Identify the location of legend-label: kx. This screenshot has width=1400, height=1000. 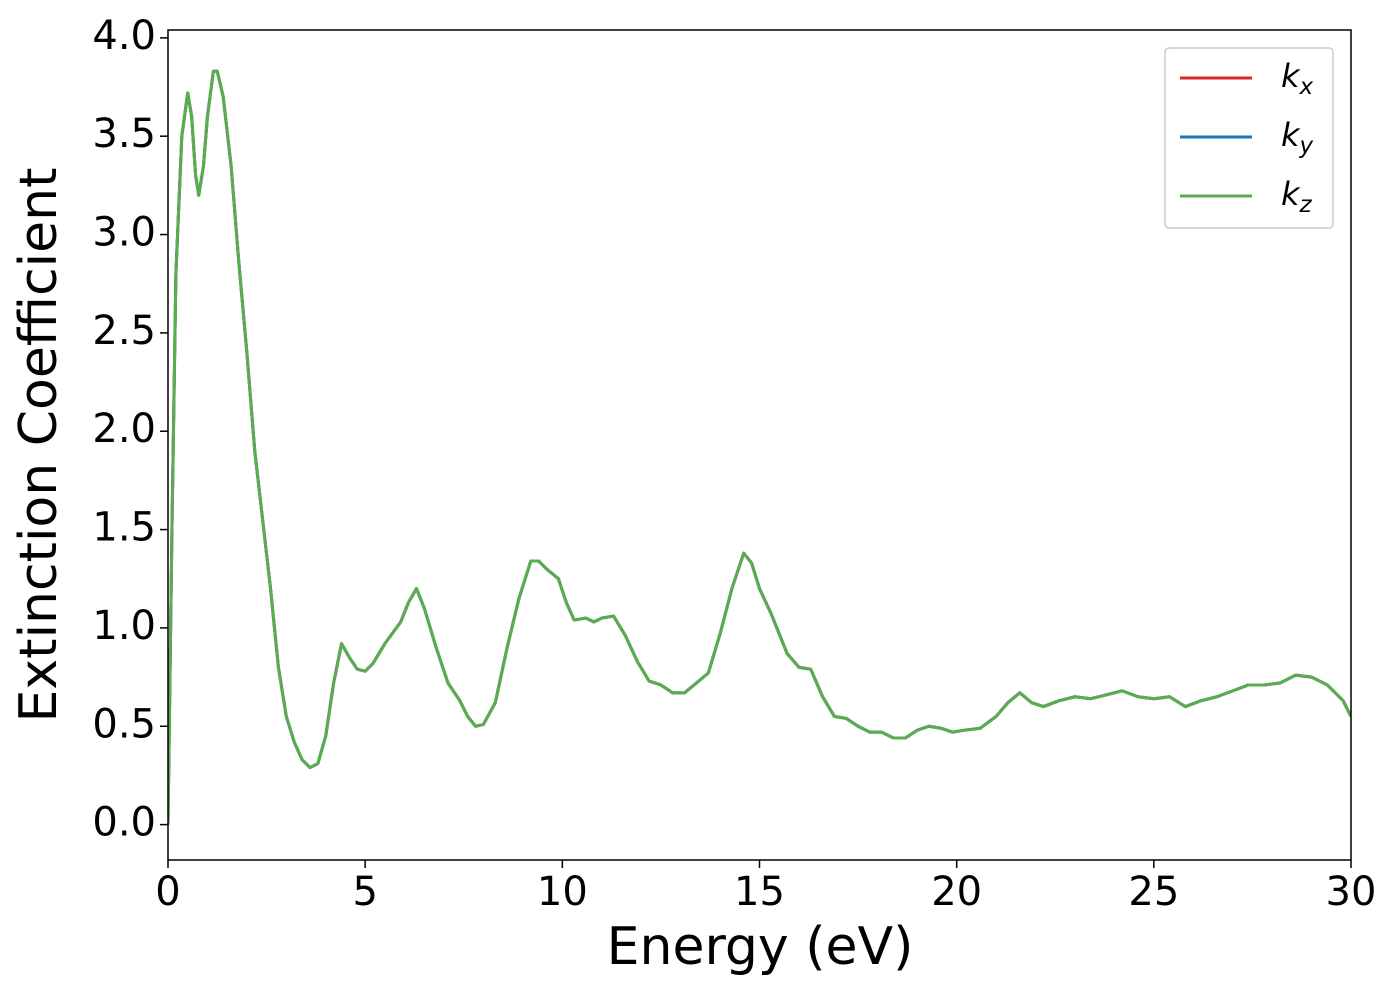
(1297, 78).